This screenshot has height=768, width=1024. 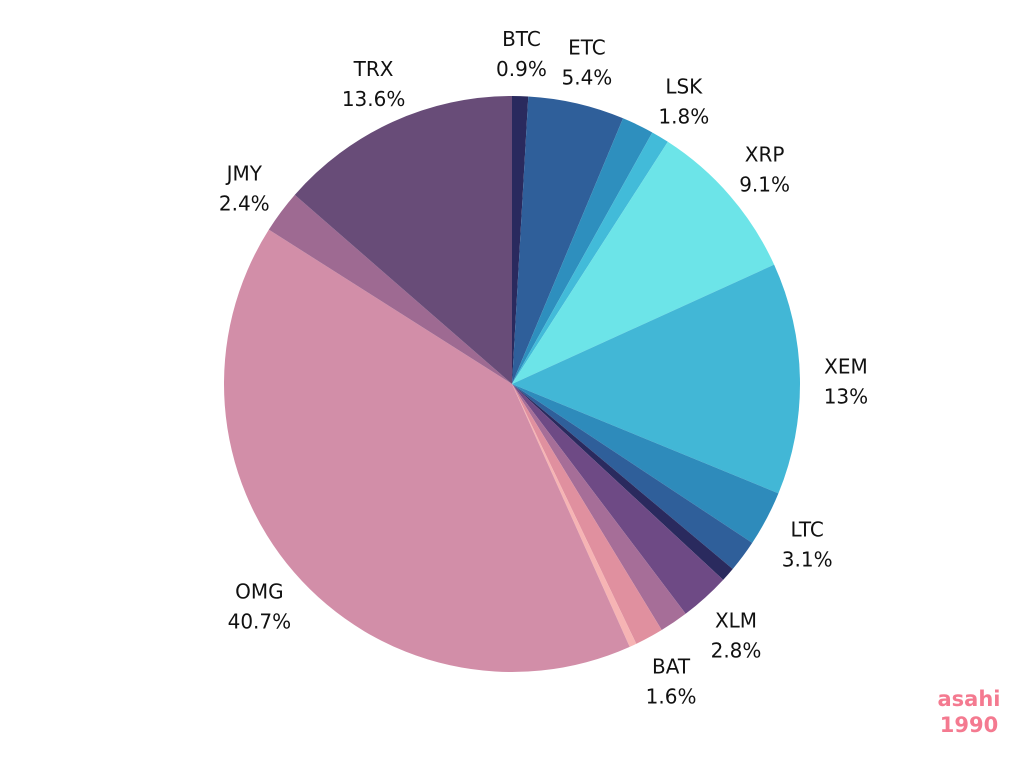 I want to click on slice-pct-btc: 0.9%, so click(x=521, y=69).